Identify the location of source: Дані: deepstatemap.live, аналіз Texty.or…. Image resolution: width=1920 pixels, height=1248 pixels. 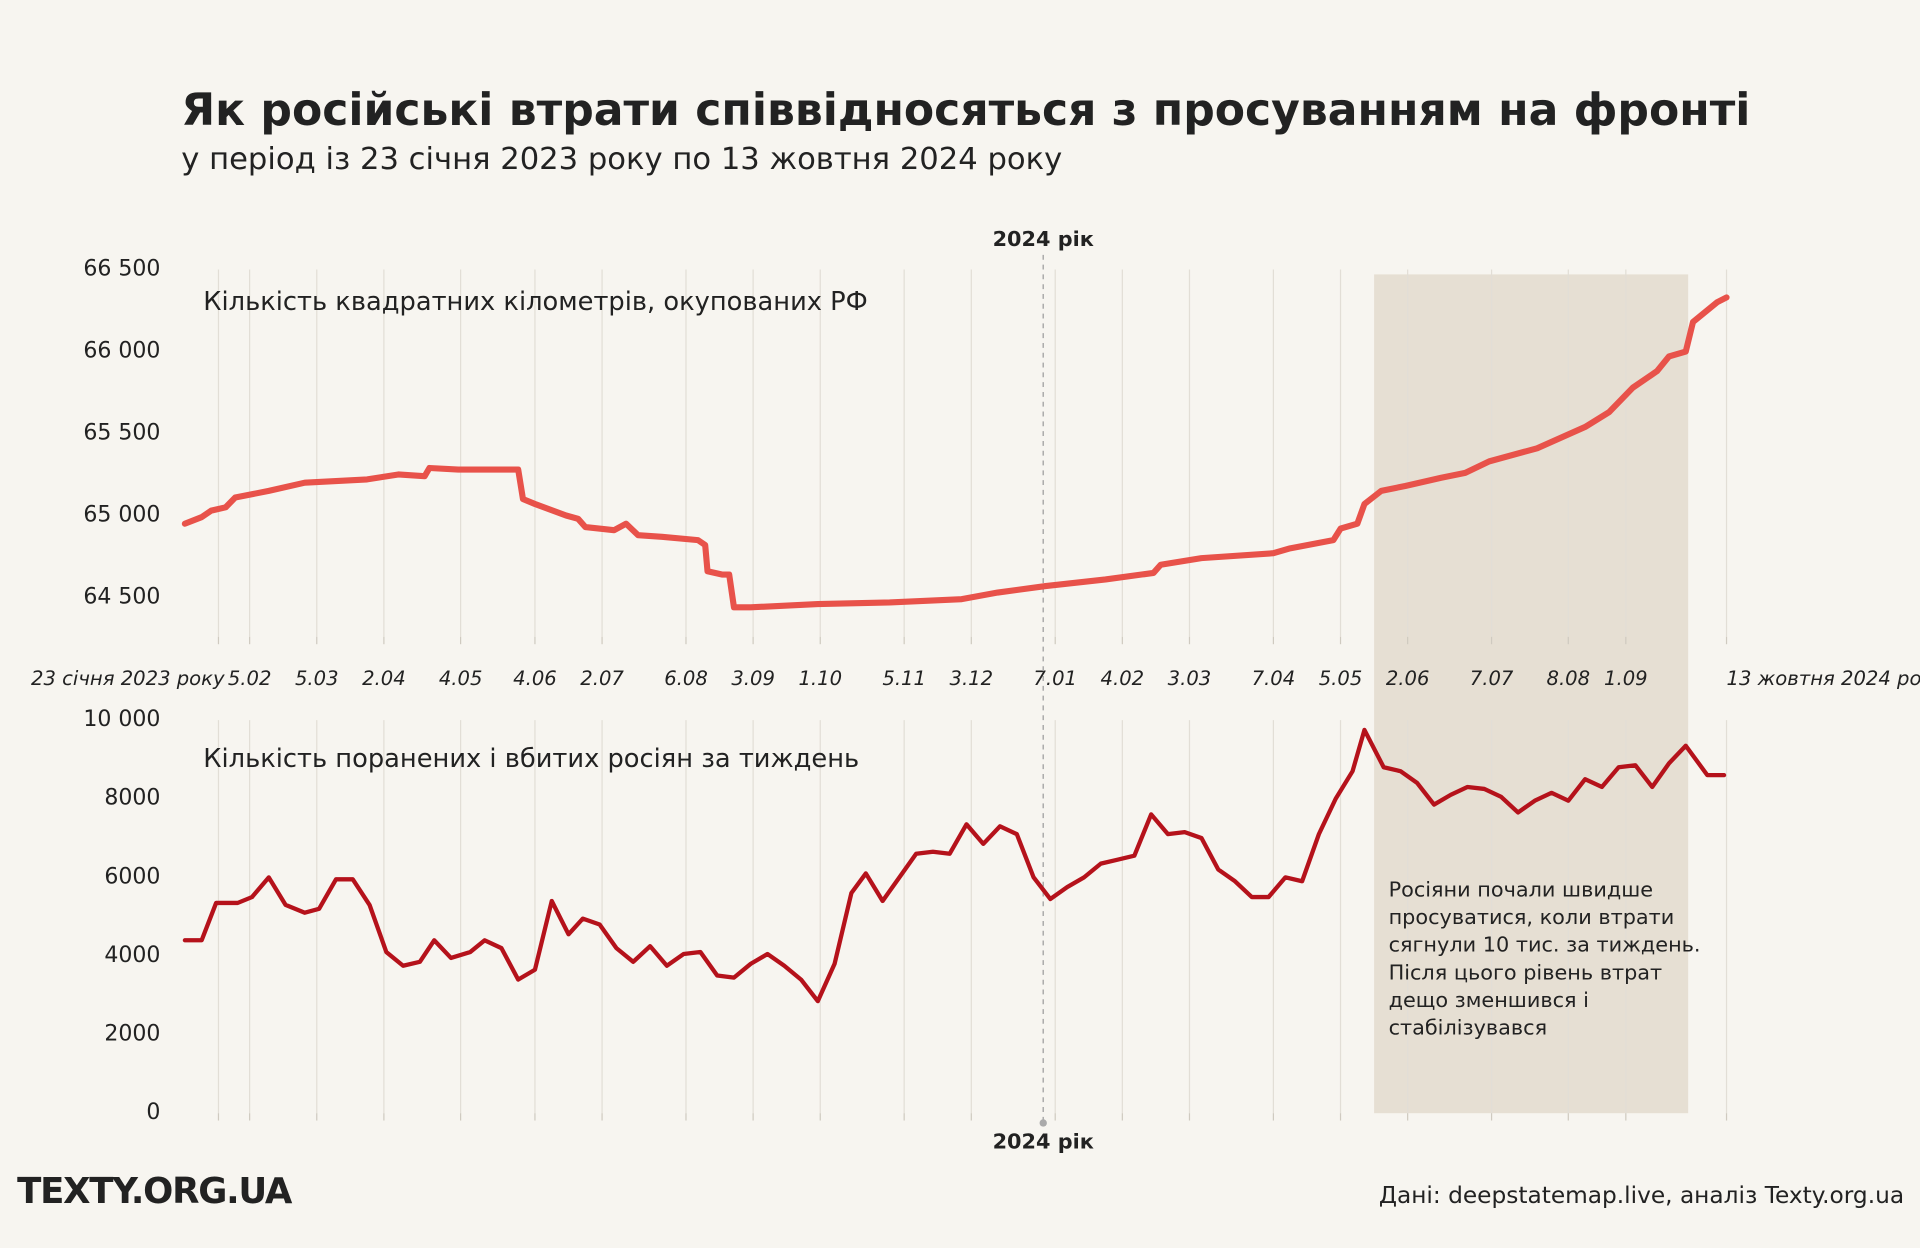
(1641, 1195).